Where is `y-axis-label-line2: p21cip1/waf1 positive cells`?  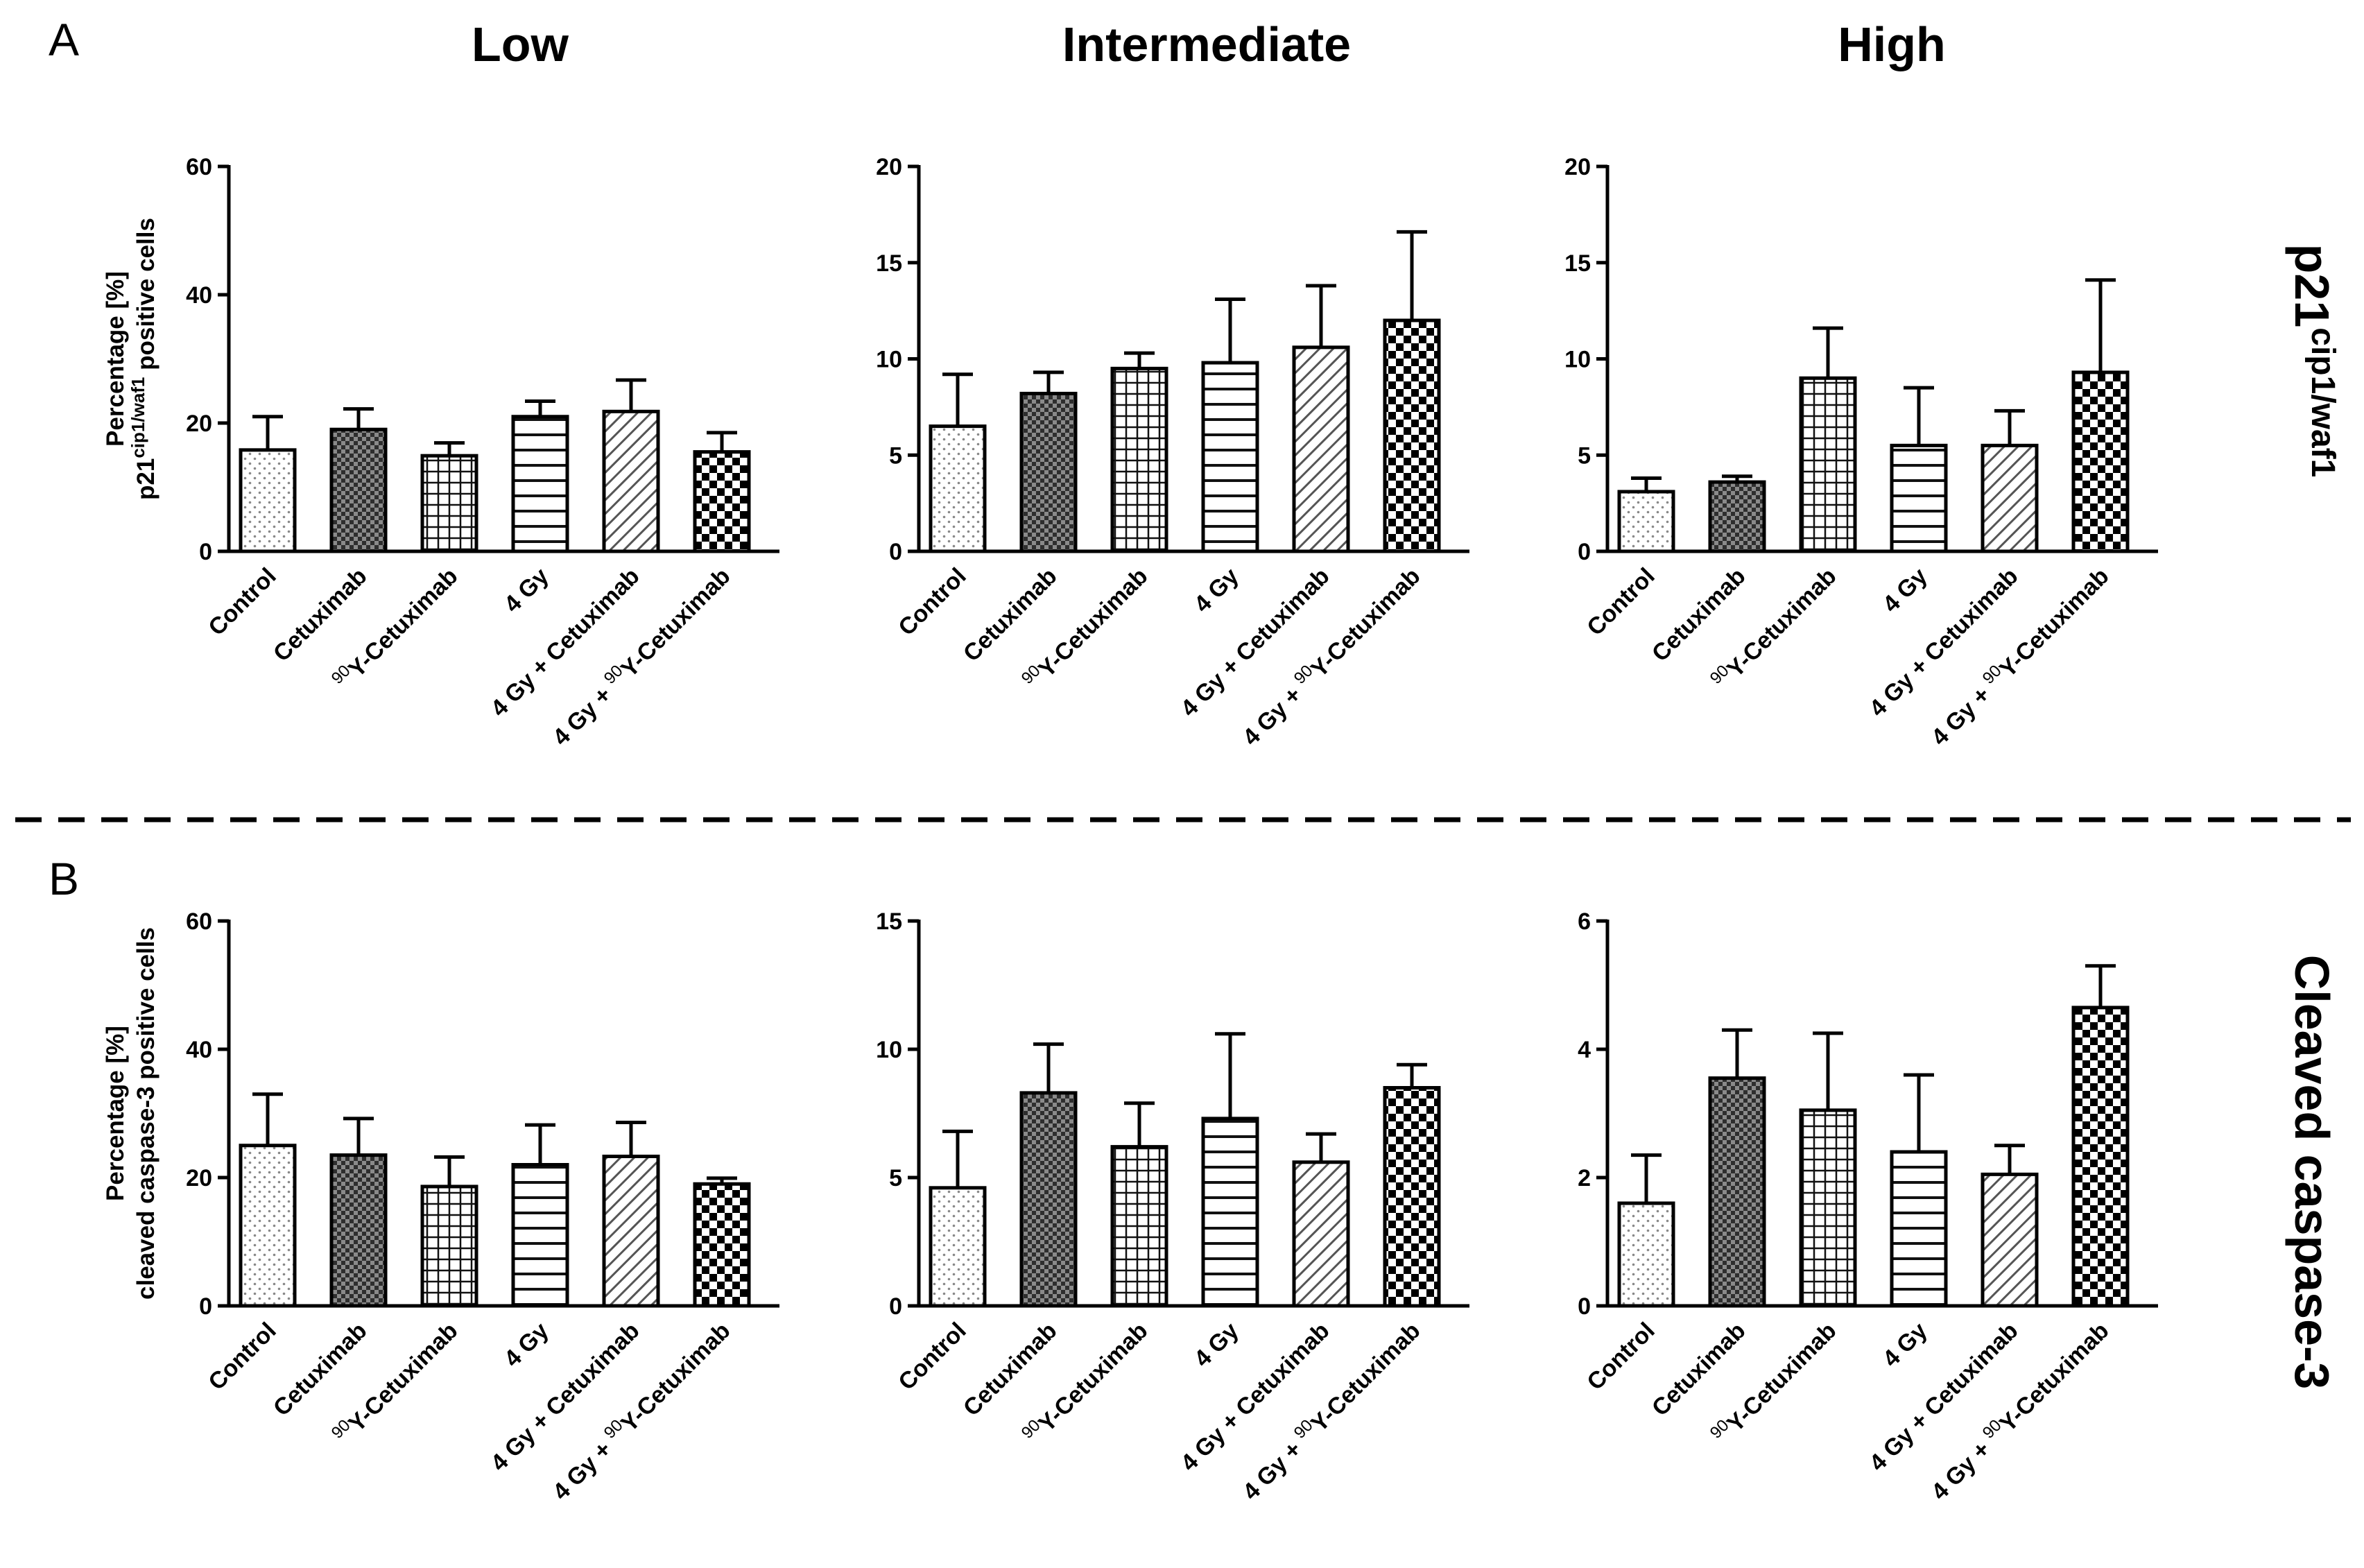
y-axis-label-line2: p21cip1/waf1 positive cells is located at coordinates (143, 359).